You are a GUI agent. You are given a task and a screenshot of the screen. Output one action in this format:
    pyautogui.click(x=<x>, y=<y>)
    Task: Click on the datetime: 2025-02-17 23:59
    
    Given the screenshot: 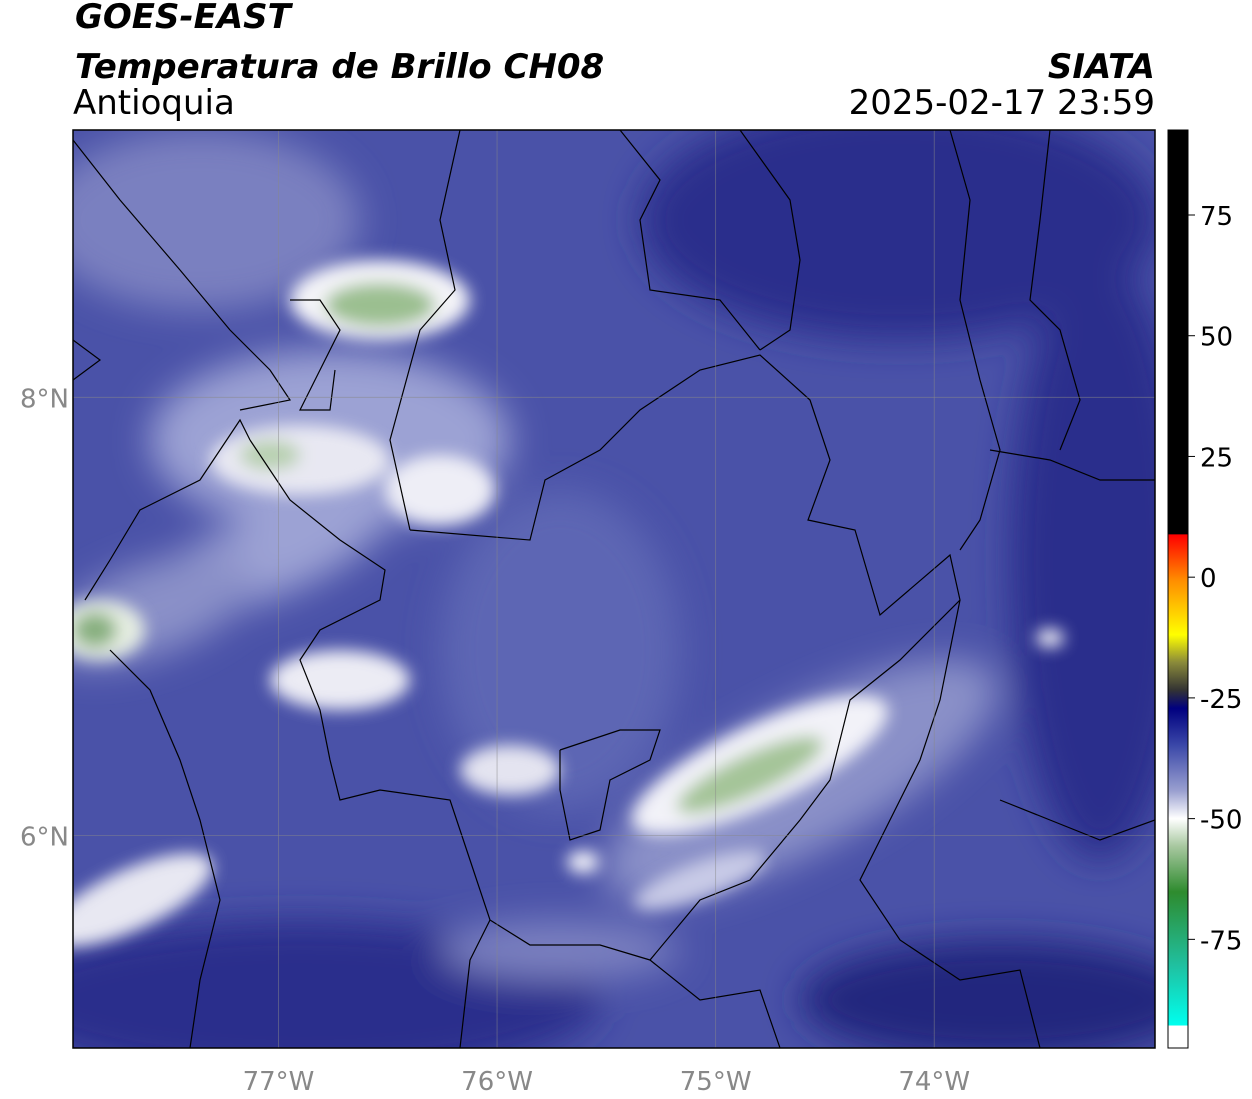 What is the action you would take?
    pyautogui.click(x=1002, y=103)
    